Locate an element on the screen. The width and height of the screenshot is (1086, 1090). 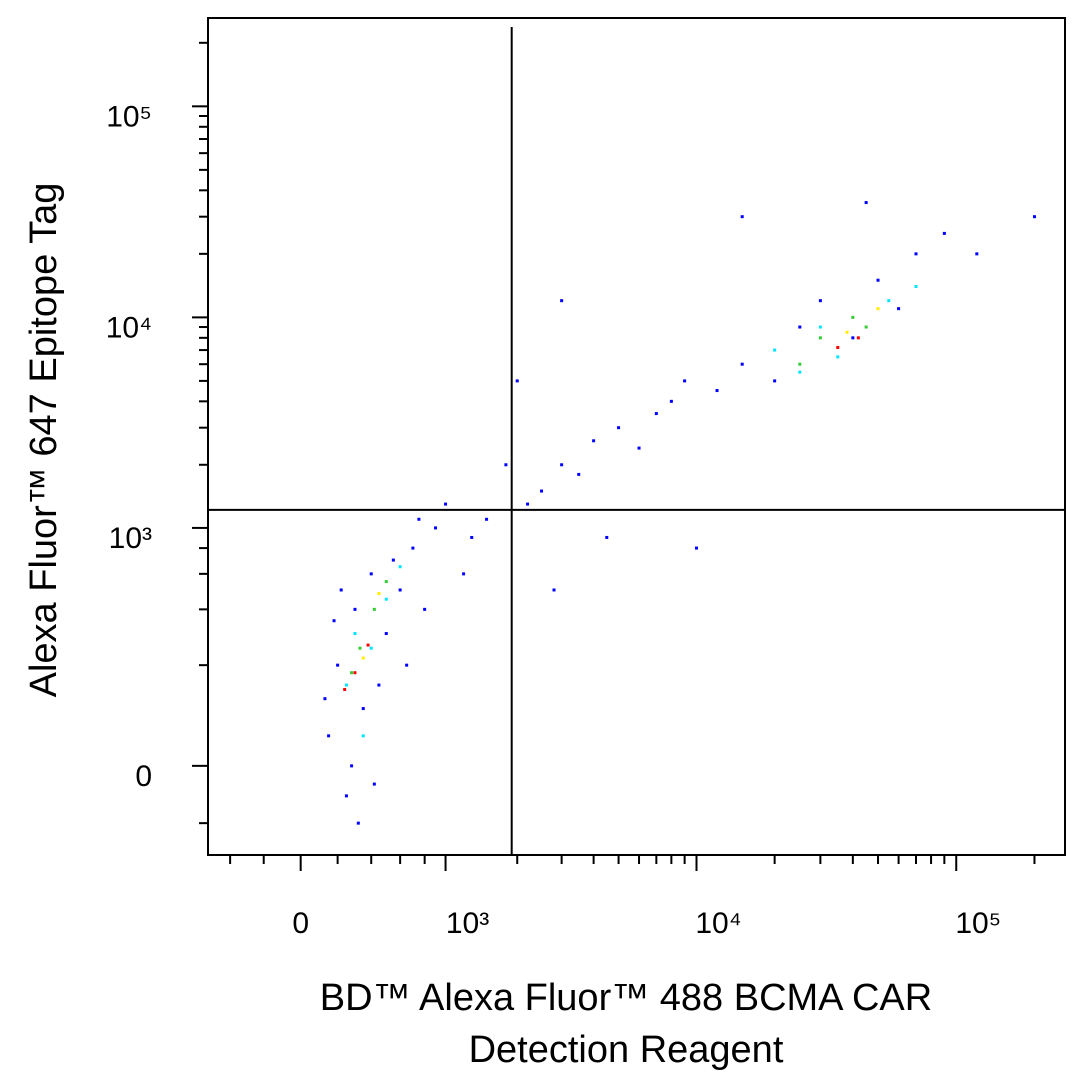
y-tick-label: 10³ is located at coordinates (130, 538).